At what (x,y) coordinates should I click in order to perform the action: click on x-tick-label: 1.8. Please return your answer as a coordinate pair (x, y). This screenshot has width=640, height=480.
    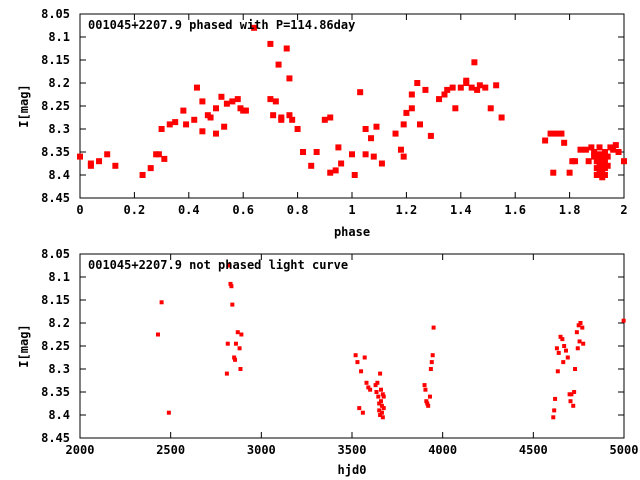
    Looking at the image, I should click on (570, 210).